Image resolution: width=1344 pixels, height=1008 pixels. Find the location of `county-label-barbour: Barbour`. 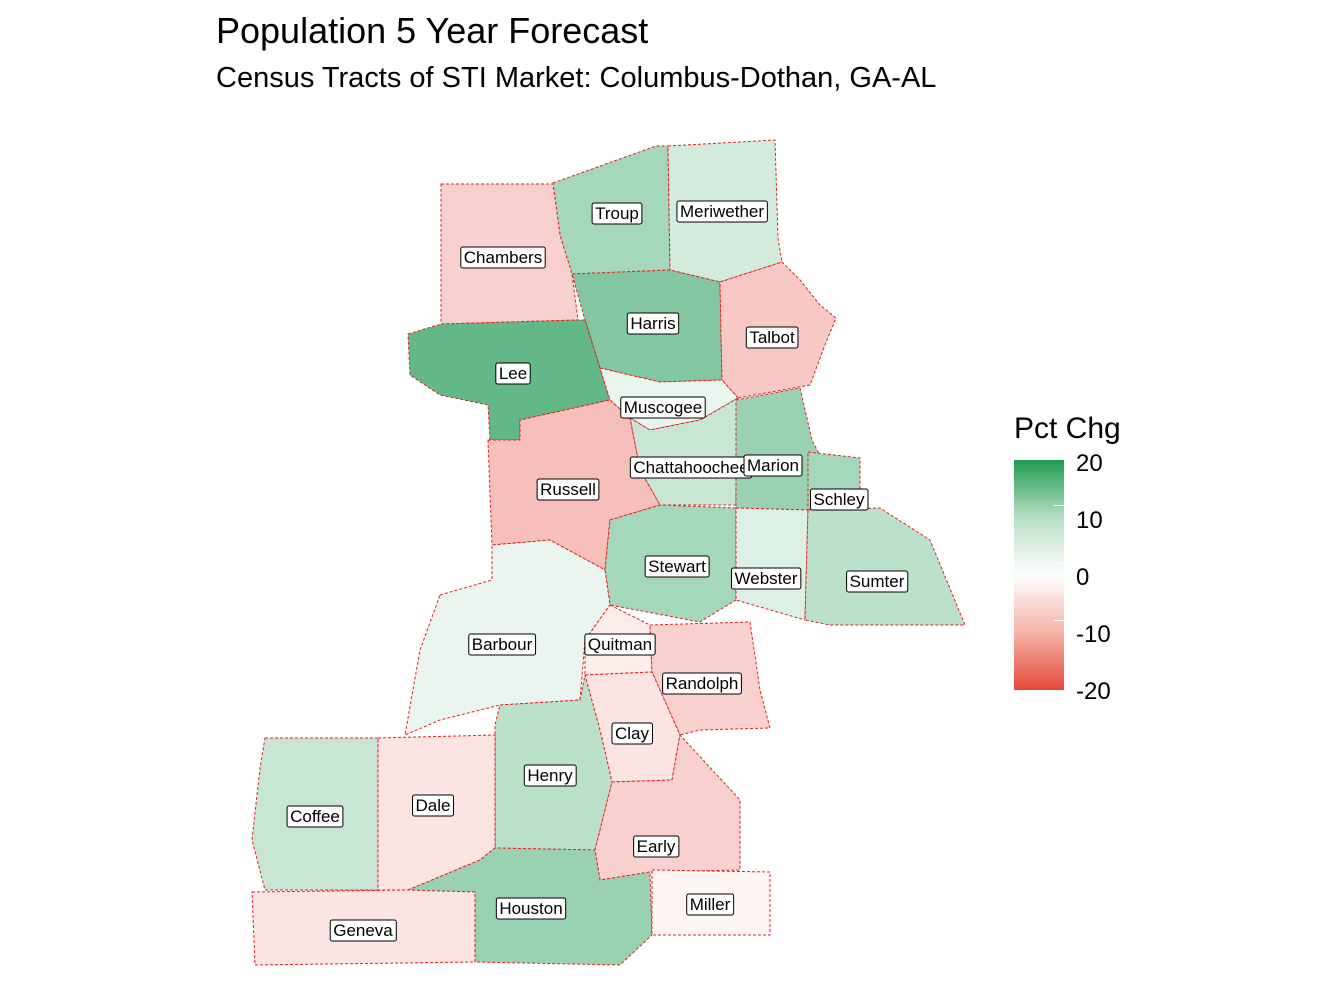

county-label-barbour: Barbour is located at coordinates (502, 644).